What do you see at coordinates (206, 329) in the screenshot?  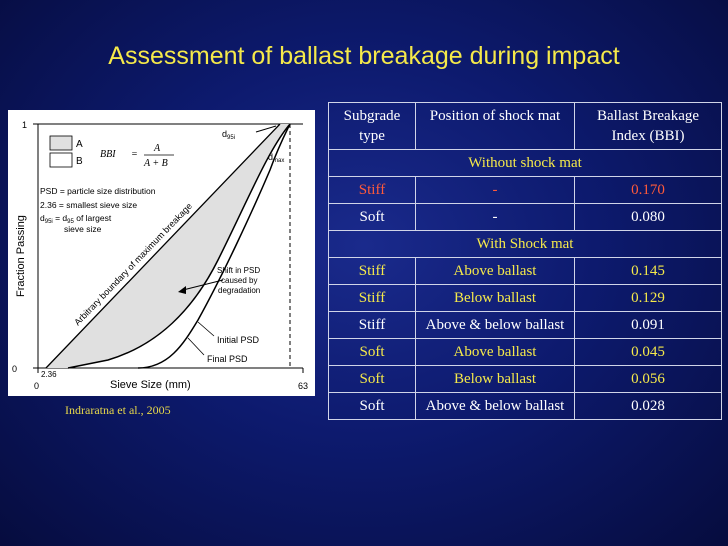 I see `initial-psd-leader` at bounding box center [206, 329].